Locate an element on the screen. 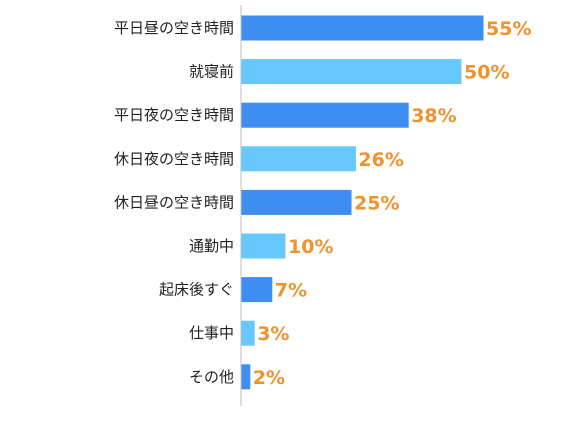 This screenshot has width=573, height=433. value-label-3: 38% is located at coordinates (433, 116).